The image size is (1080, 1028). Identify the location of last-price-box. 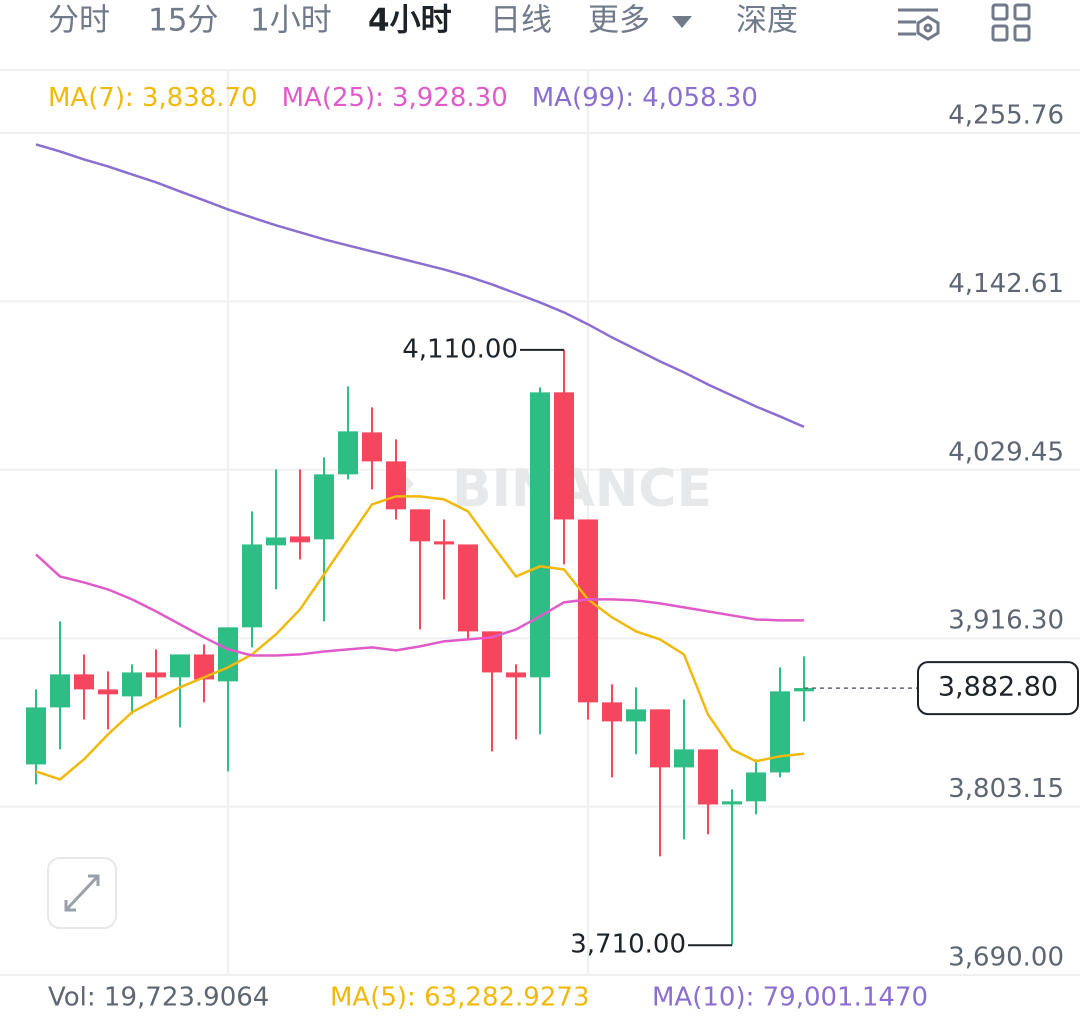
(998, 688).